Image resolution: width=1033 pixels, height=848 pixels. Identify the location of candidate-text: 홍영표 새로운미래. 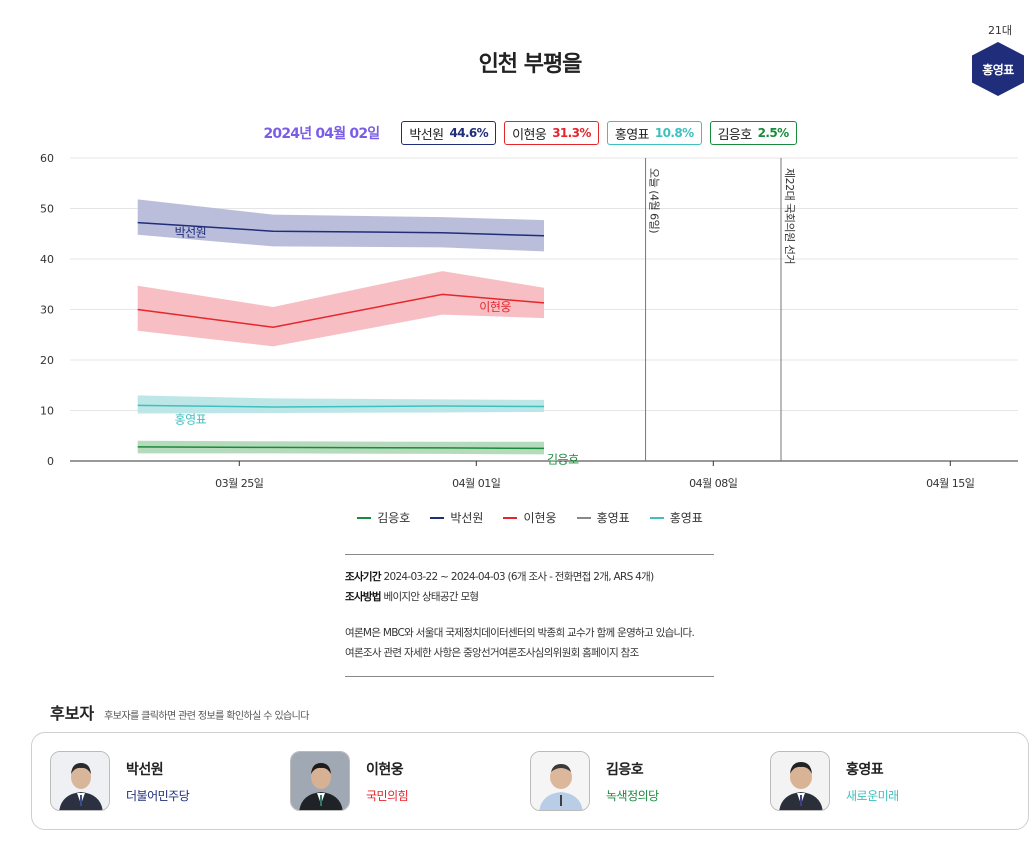
(872, 781).